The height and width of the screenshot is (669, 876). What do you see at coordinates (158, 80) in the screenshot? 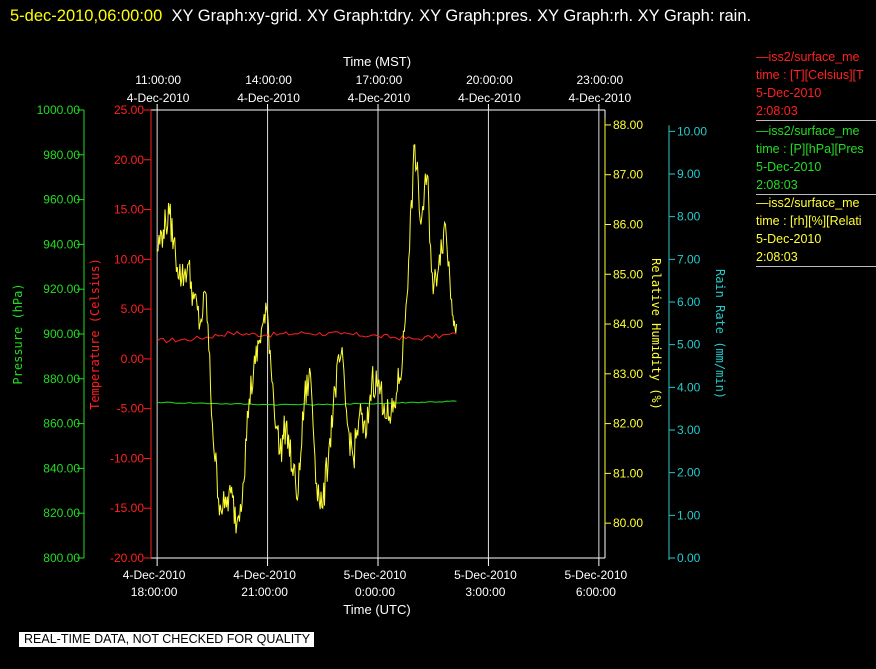
I see `top-tick-label-time: 11:00:00` at bounding box center [158, 80].